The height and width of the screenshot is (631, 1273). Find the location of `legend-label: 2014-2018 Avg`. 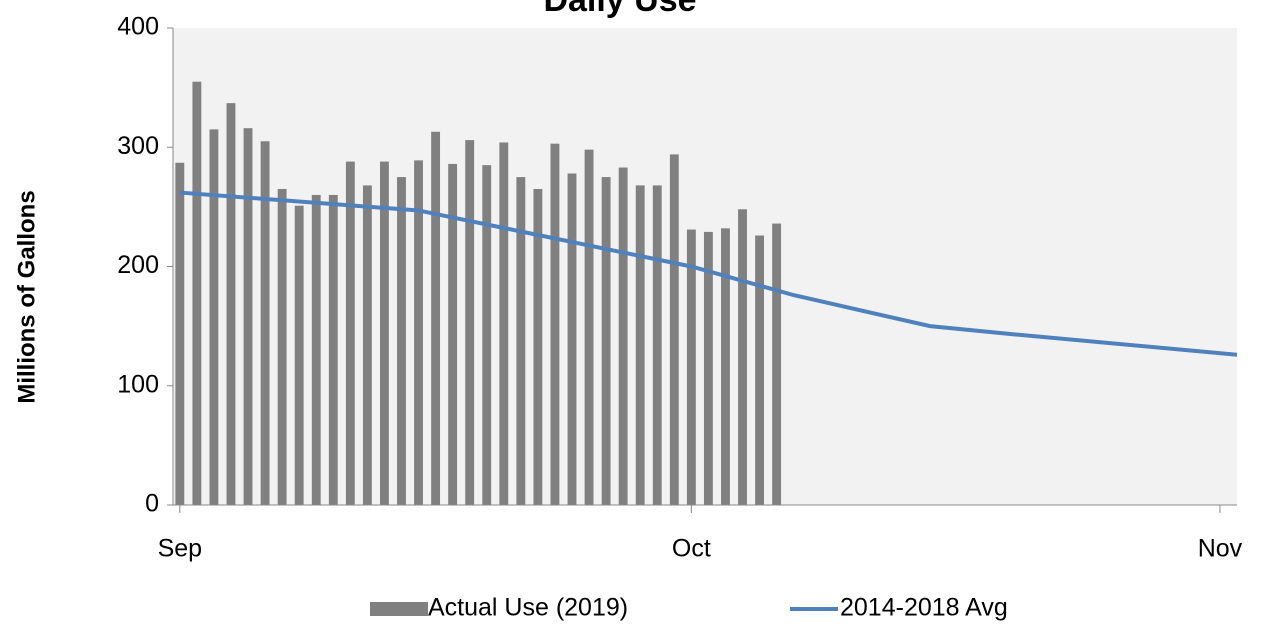

legend-label: 2014-2018 Avg is located at coordinates (924, 608).